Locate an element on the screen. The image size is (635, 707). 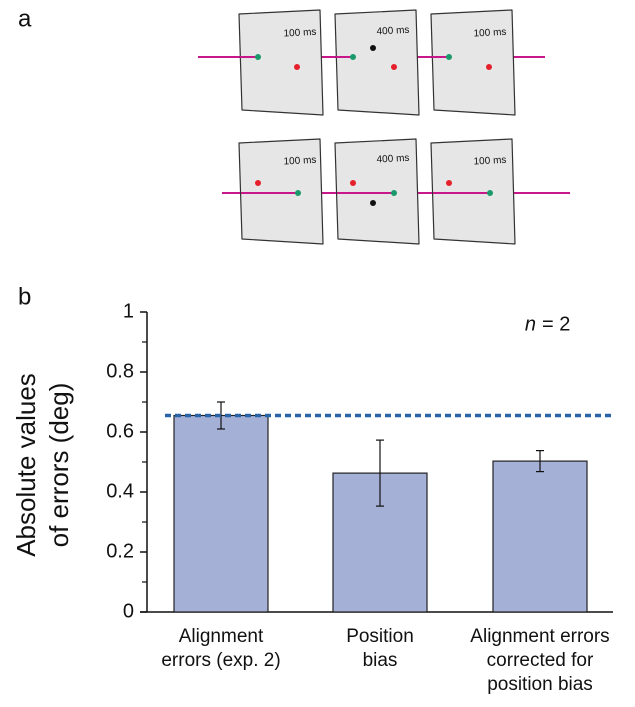
y-tick-label: 0.4 is located at coordinates (120, 491).